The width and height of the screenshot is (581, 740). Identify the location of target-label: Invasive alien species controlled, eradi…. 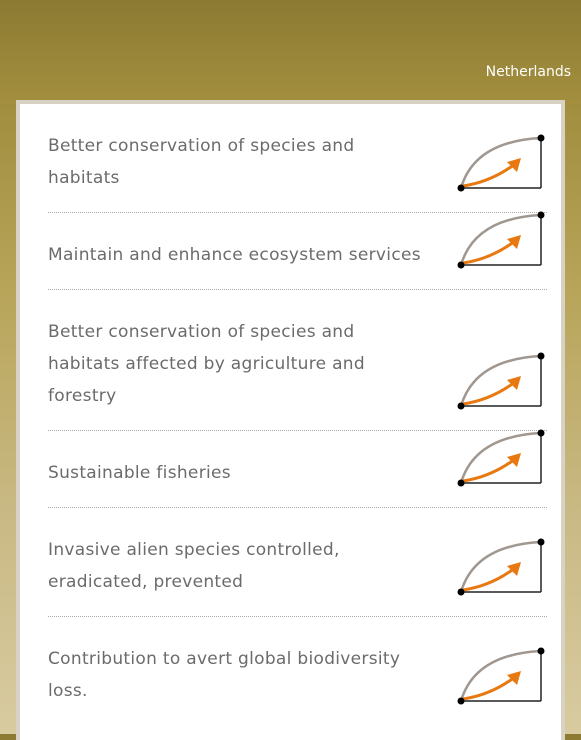
(194, 566).